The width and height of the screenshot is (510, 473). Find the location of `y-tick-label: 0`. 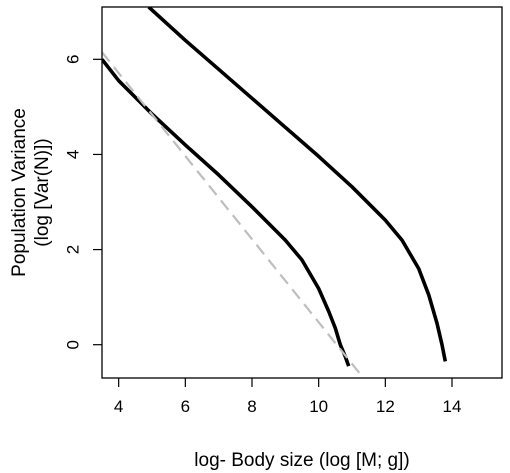

y-tick-label: 0 is located at coordinates (72, 344).